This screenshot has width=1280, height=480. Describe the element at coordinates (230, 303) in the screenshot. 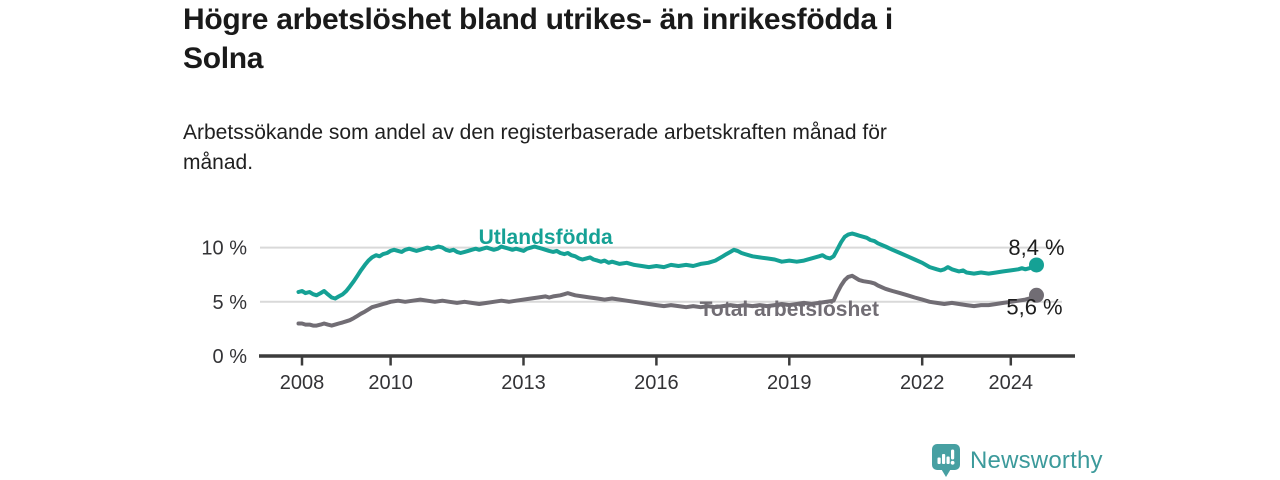

I see `y-tick-label-5: 5 %` at that location.